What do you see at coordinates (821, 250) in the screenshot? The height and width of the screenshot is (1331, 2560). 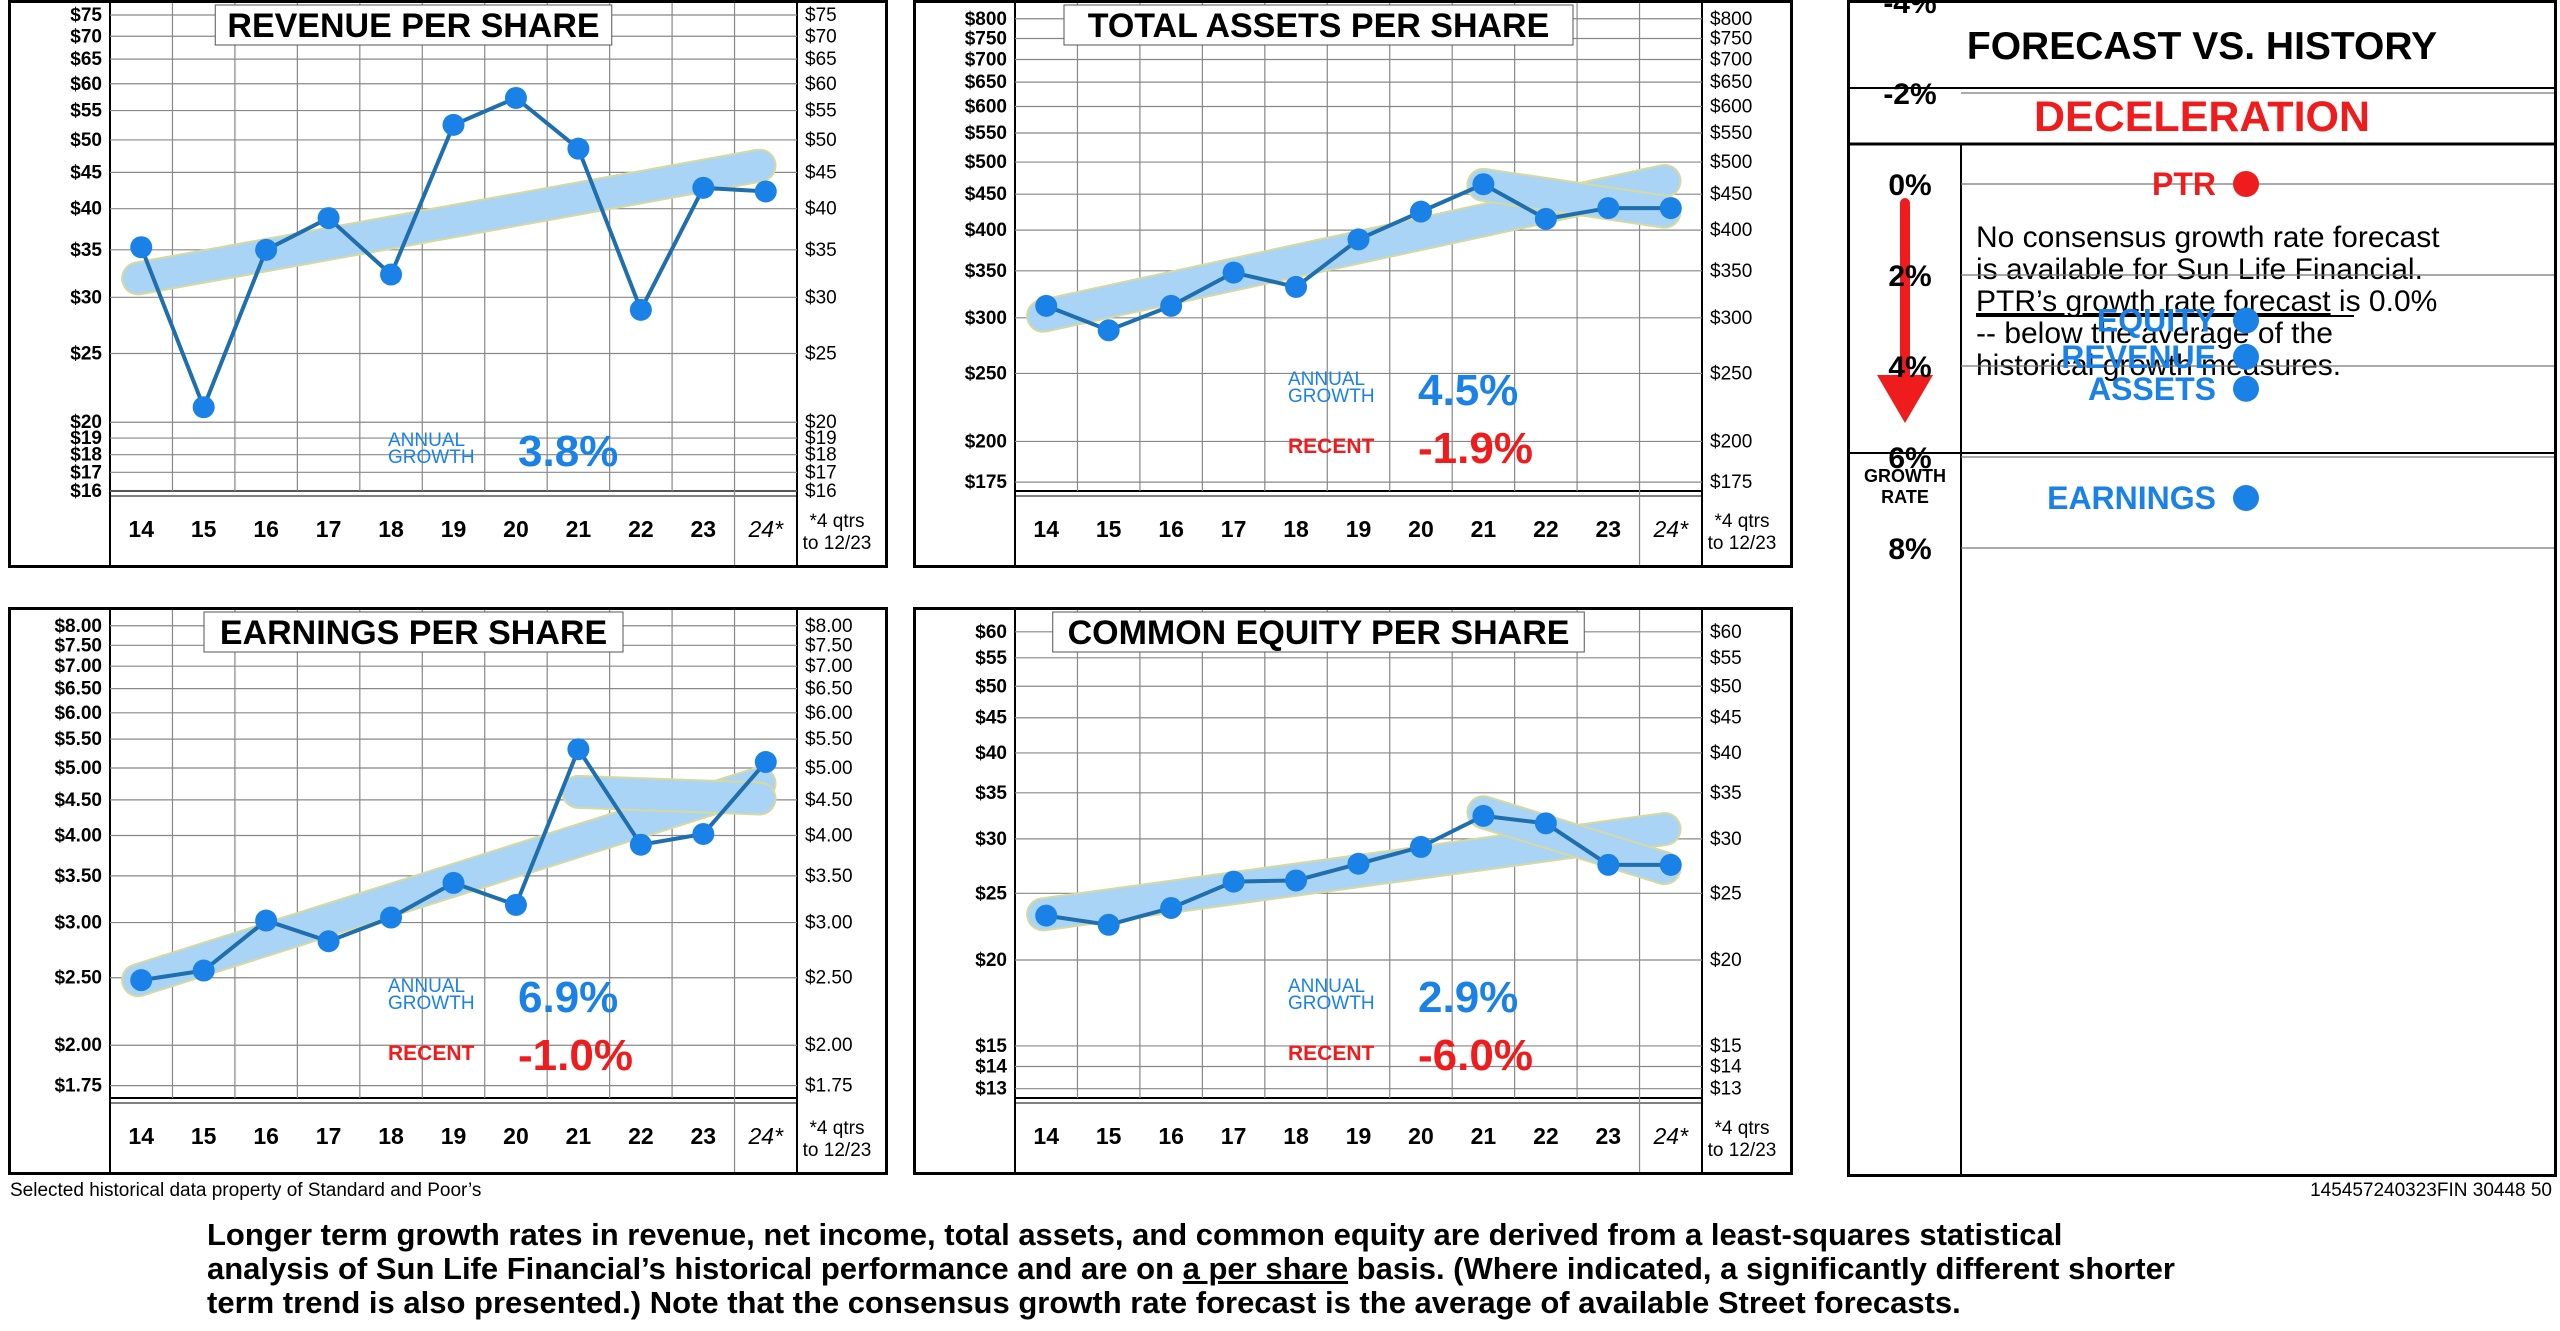 I see `revenue-y-tick-right: $35` at bounding box center [821, 250].